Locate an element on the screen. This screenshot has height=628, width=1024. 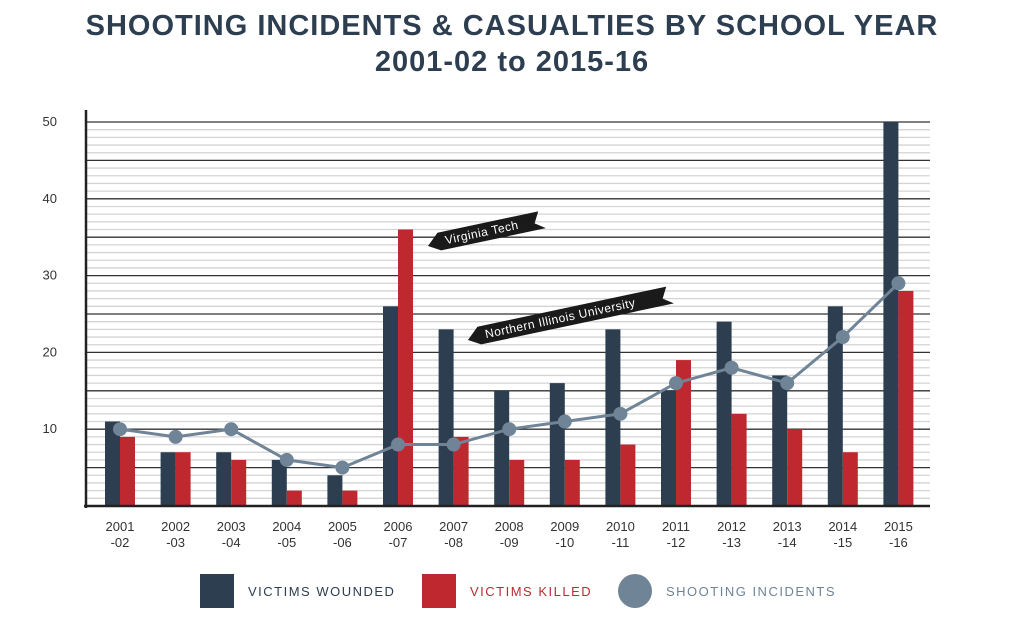
legend-label-wounded: VICTIMS WOUNDED is located at coordinates (322, 591).